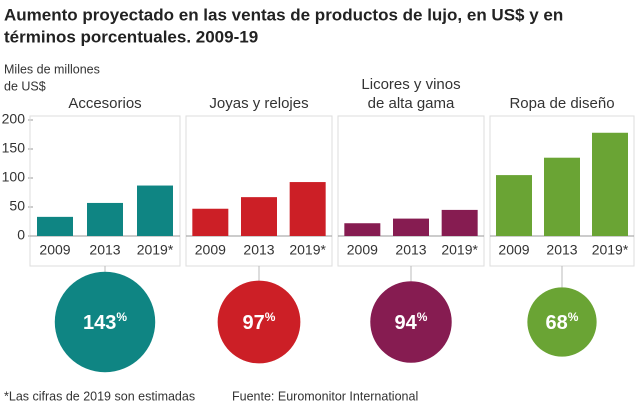  What do you see at coordinates (52, 69) in the screenshot?
I see `y-axis-label: Miles de millones` at bounding box center [52, 69].